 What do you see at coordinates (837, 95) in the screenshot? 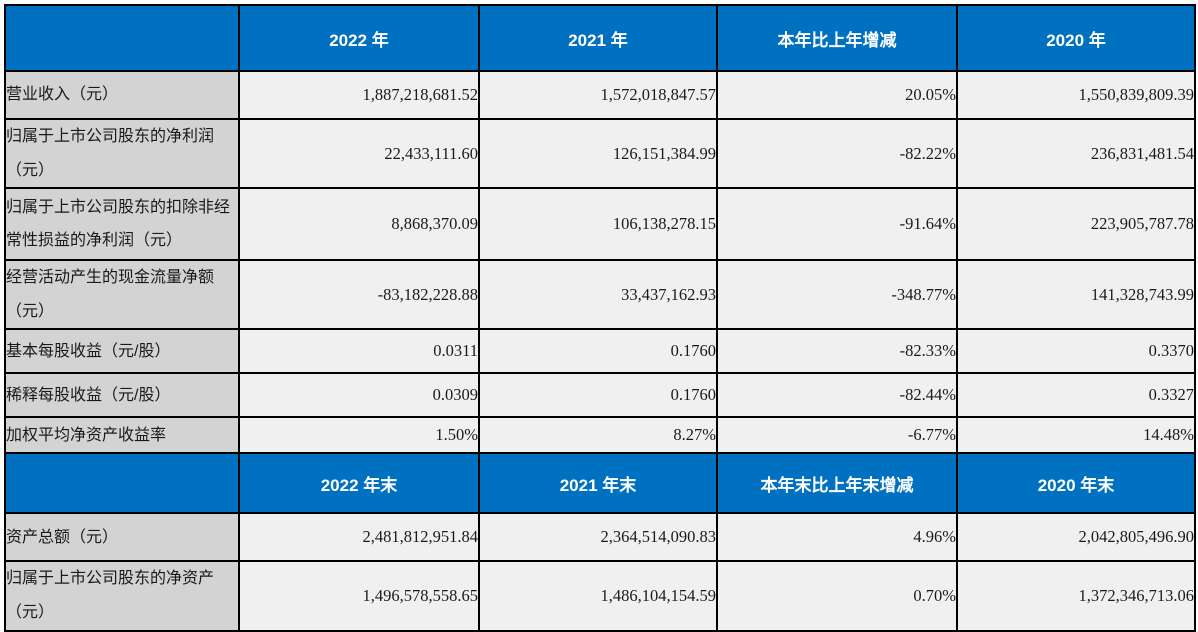
I see `cell-value: 20.05%` at bounding box center [837, 95].